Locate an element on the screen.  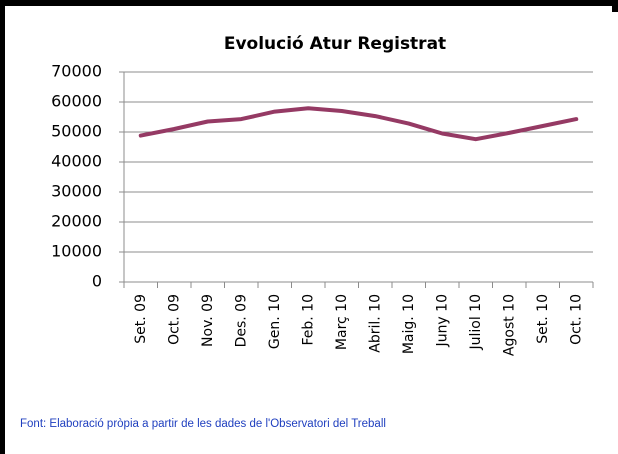
x-tick-label: Set. 10 is located at coordinates (543, 319).